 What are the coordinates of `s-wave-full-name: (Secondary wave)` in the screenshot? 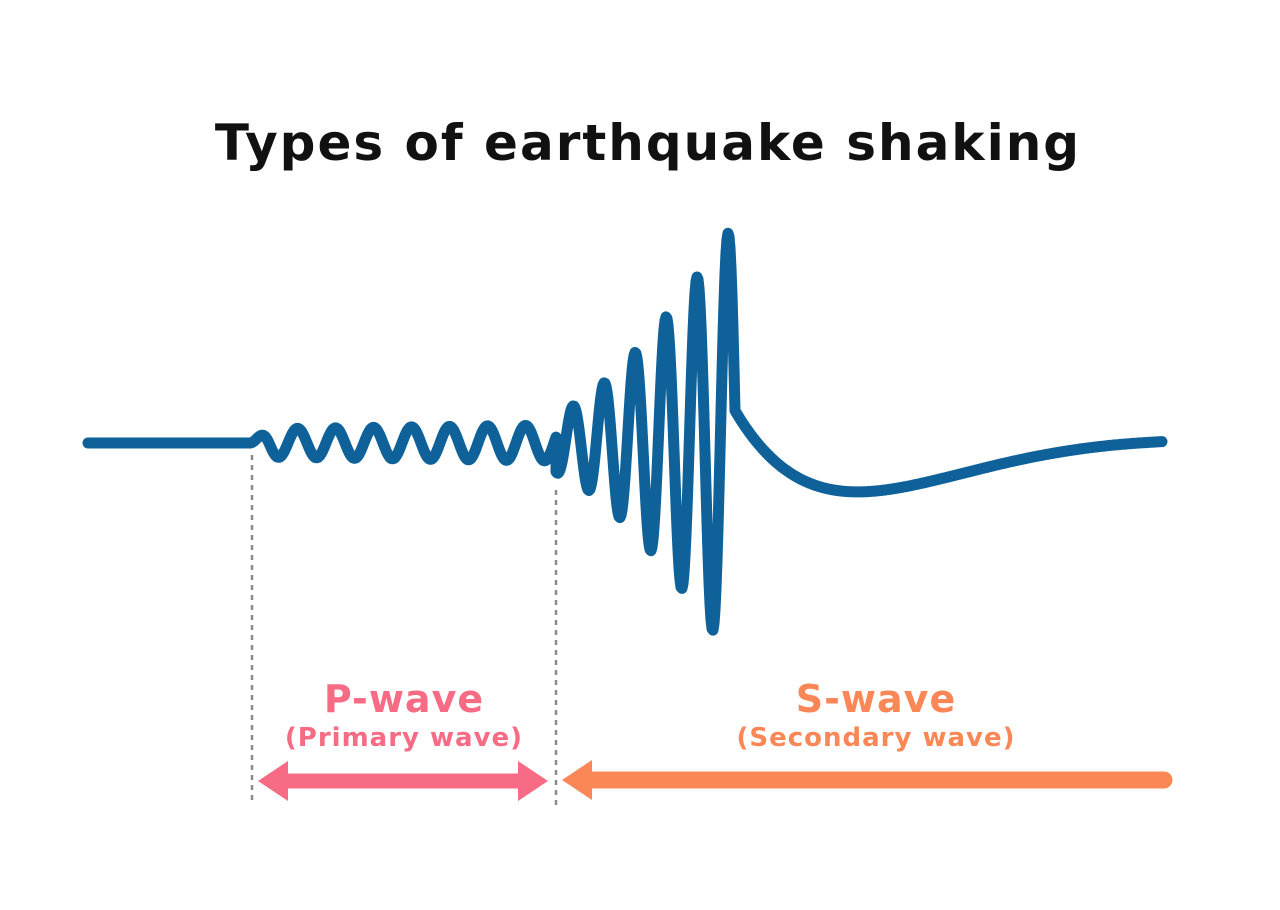 It's located at (875, 738).